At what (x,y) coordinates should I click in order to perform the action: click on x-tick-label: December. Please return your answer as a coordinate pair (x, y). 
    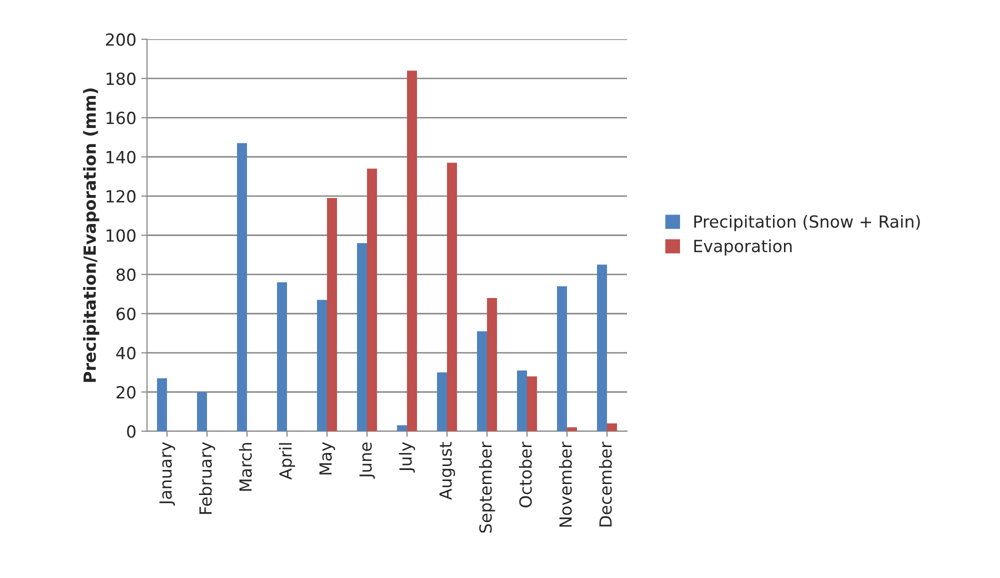
    Looking at the image, I should click on (605, 484).